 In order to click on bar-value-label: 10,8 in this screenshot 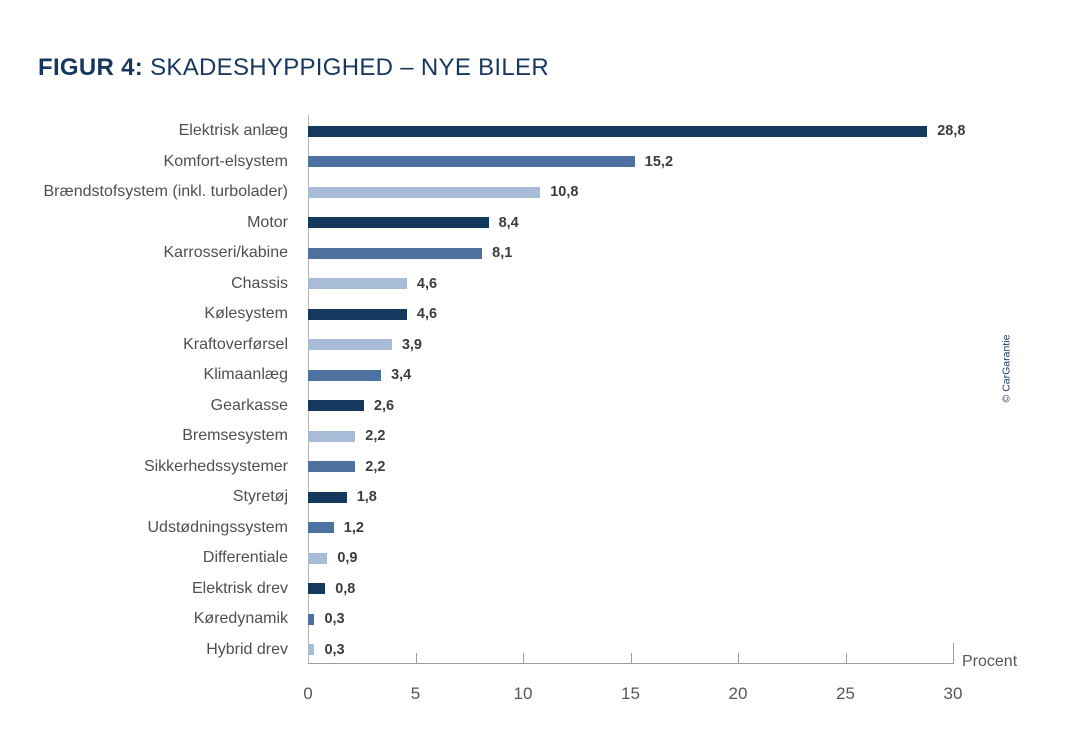, I will do `click(564, 192)`.